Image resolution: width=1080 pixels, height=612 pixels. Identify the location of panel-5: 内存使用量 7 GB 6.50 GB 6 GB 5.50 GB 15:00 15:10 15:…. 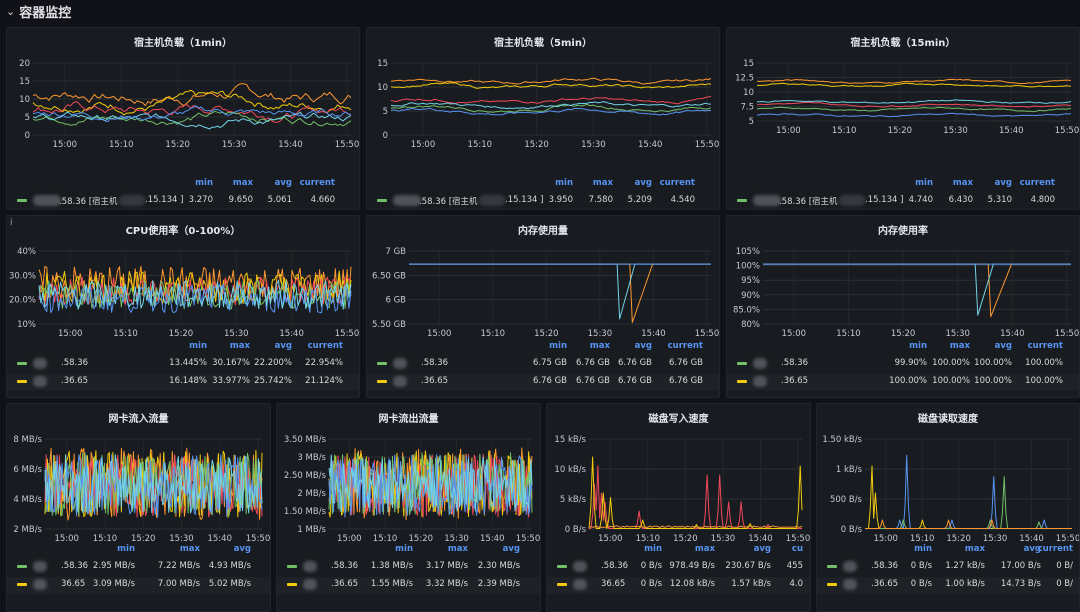
(543, 306).